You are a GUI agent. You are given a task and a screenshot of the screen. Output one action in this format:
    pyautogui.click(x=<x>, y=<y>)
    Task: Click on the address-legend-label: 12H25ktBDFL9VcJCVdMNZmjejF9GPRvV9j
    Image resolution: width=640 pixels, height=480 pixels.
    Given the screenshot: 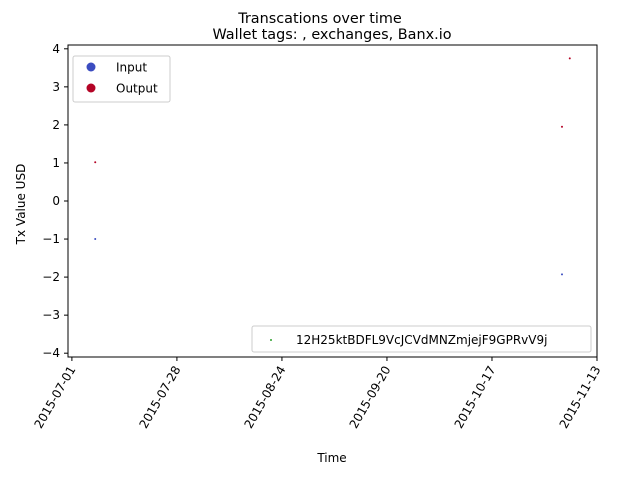 What is the action you would take?
    pyautogui.click(x=421, y=340)
    